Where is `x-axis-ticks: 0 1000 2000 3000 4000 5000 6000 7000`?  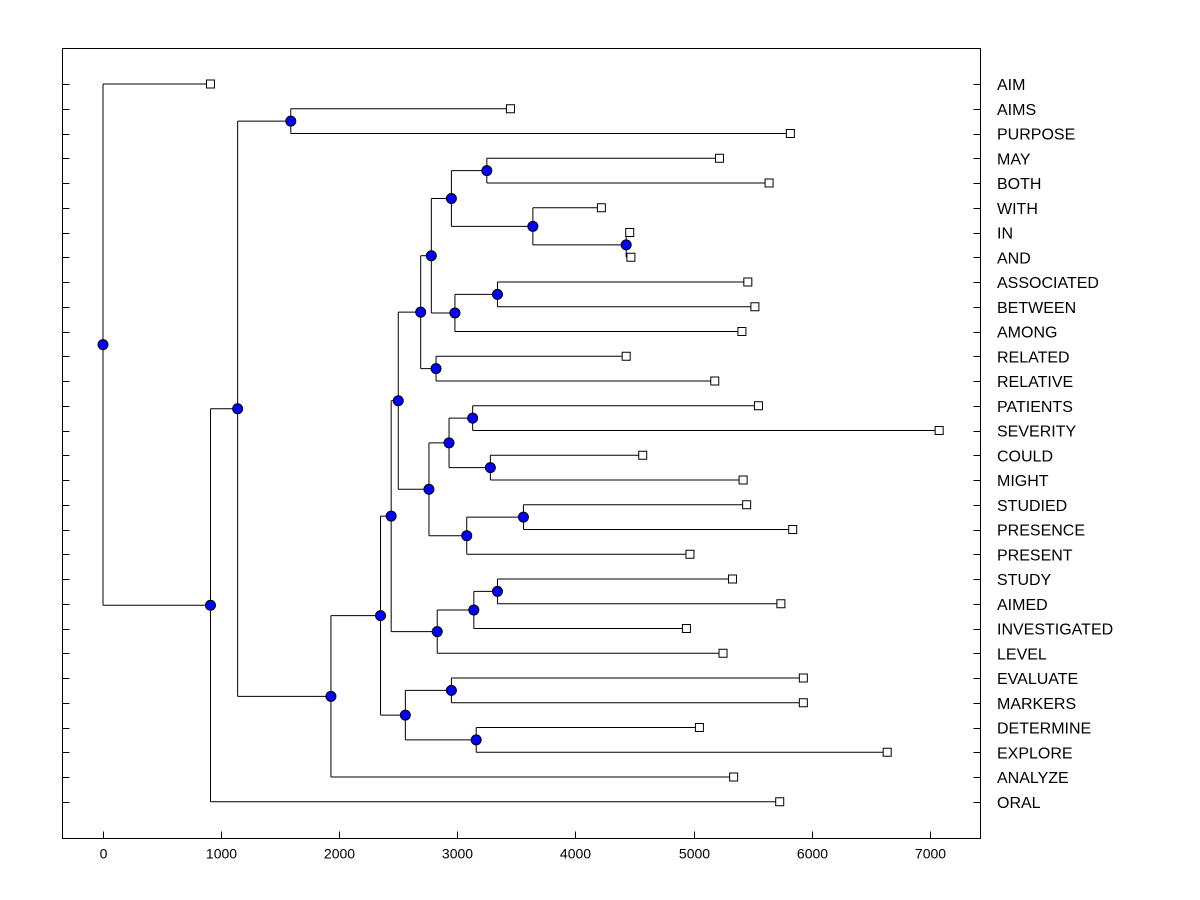
x-axis-ticks: 0 1000 2000 3000 4000 5000 6000 7000 is located at coordinates (523, 846).